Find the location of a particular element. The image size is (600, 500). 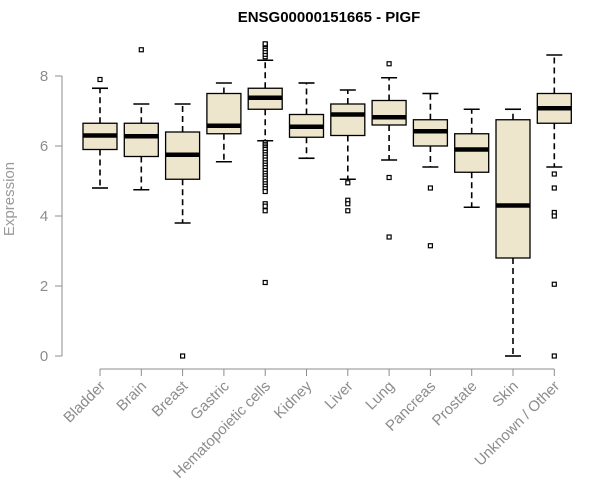

y-tick-label: 4 is located at coordinates (44, 216).